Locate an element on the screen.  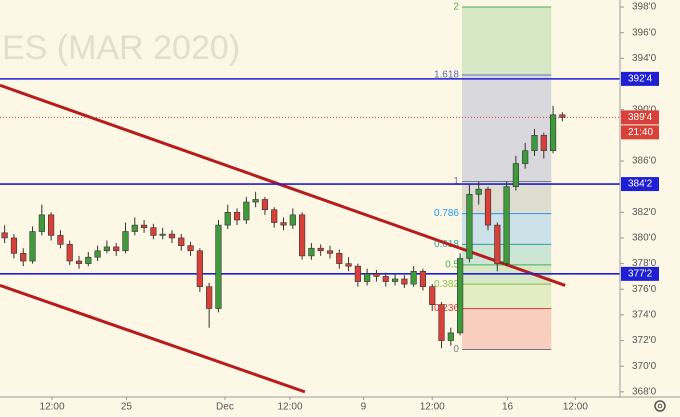
countdown-tag is located at coordinates (640, 132).